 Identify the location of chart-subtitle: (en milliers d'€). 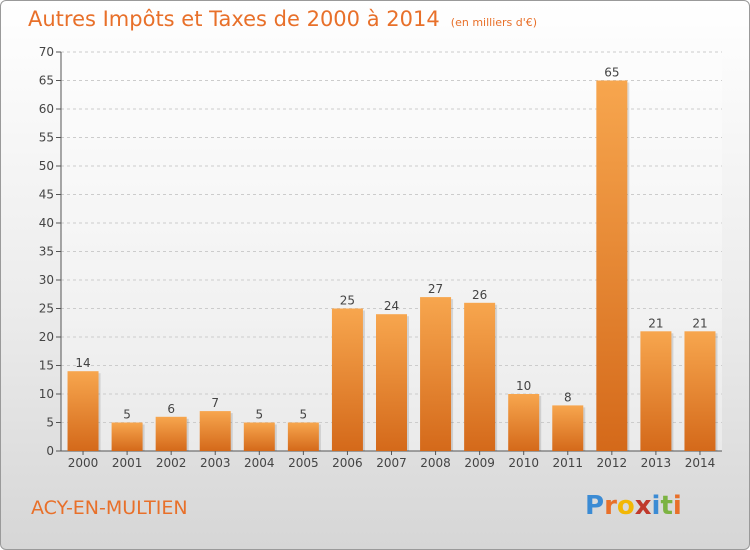
(494, 22).